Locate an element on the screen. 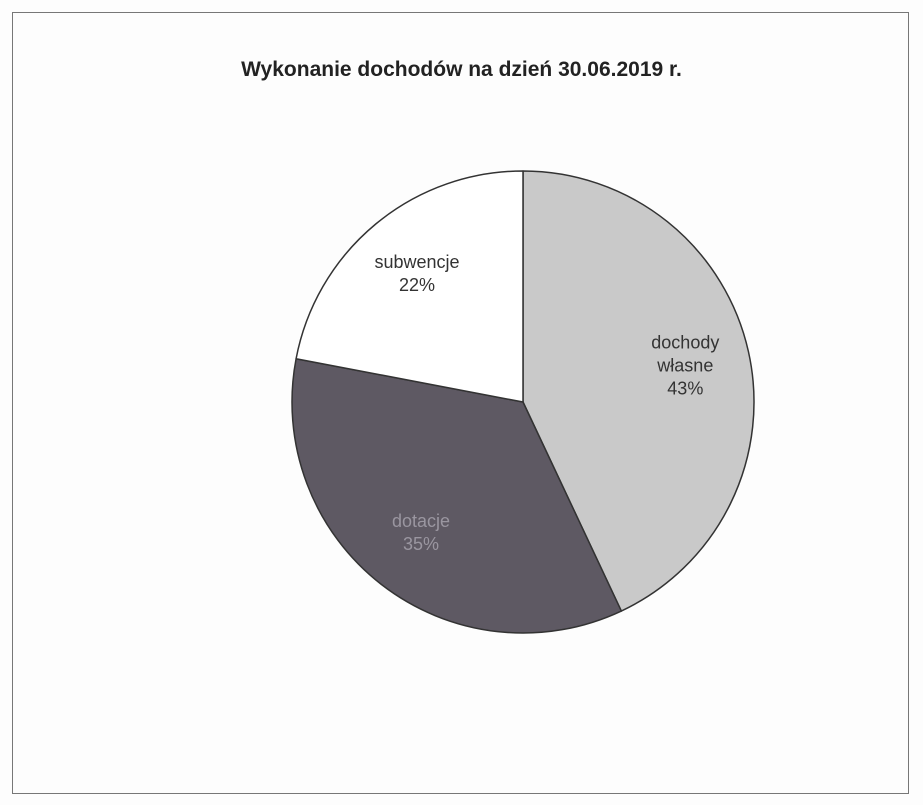 The image size is (923, 805). slice-label: dochody własne 43% is located at coordinates (685, 365).